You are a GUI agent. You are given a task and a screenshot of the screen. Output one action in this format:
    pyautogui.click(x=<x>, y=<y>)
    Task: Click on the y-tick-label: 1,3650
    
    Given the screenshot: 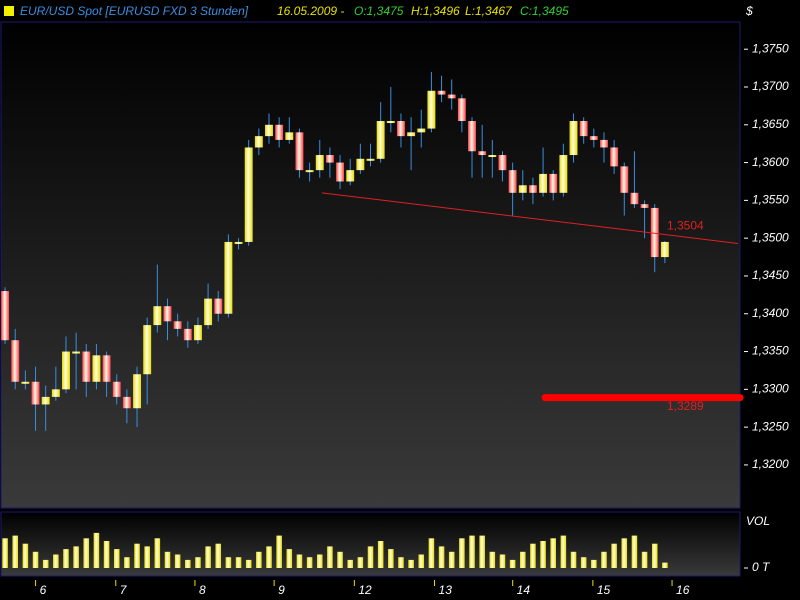 What is the action you would take?
    pyautogui.click(x=770, y=124)
    